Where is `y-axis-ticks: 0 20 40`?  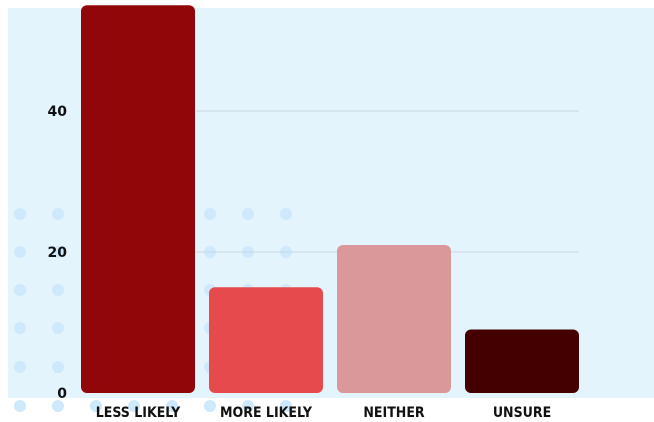 y-axis-ticks: 0 20 40 is located at coordinates (58, 253).